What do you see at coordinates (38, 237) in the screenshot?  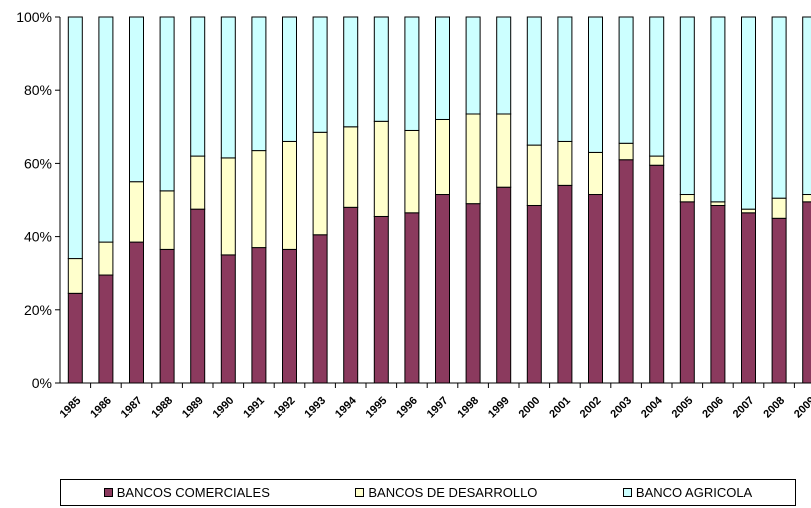 I see `y-tick-label: 40%` at bounding box center [38, 237].